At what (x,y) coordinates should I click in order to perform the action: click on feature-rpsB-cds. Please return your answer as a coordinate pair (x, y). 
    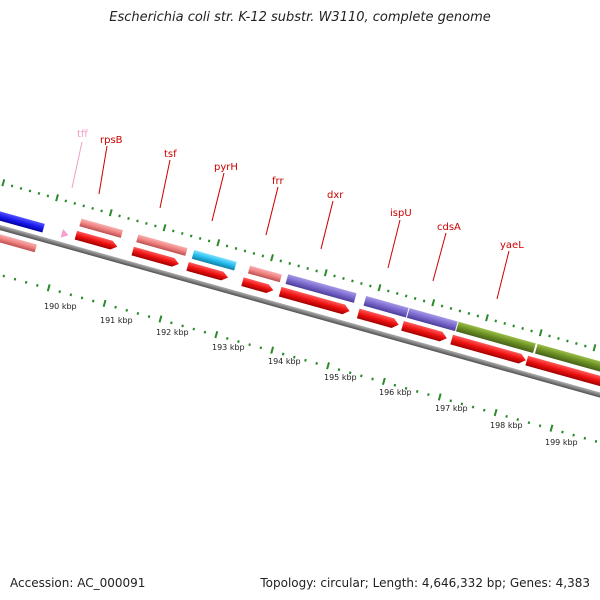
    Looking at the image, I should click on (96, 240).